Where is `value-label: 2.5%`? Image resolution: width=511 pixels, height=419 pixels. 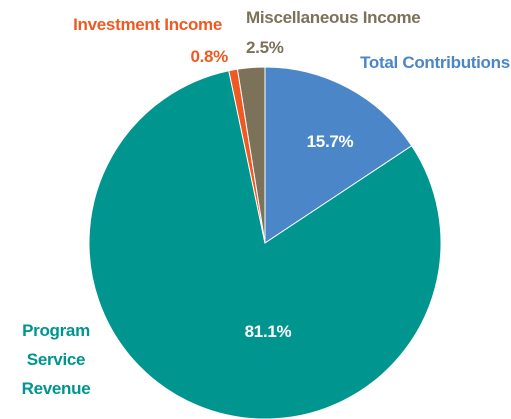
value-label: 2.5% is located at coordinates (265, 47).